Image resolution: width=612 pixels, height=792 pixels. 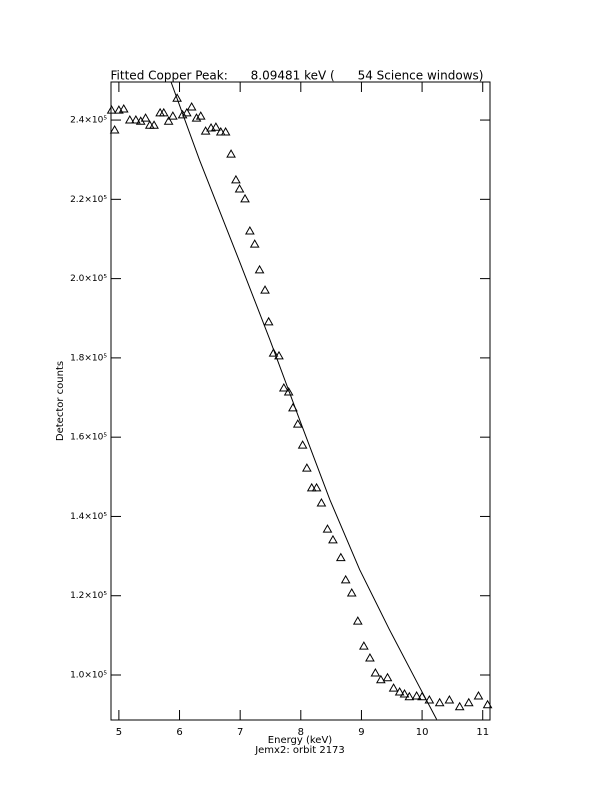 What do you see at coordinates (179, 732) in the screenshot?
I see `x-tick-label: 6` at bounding box center [179, 732].